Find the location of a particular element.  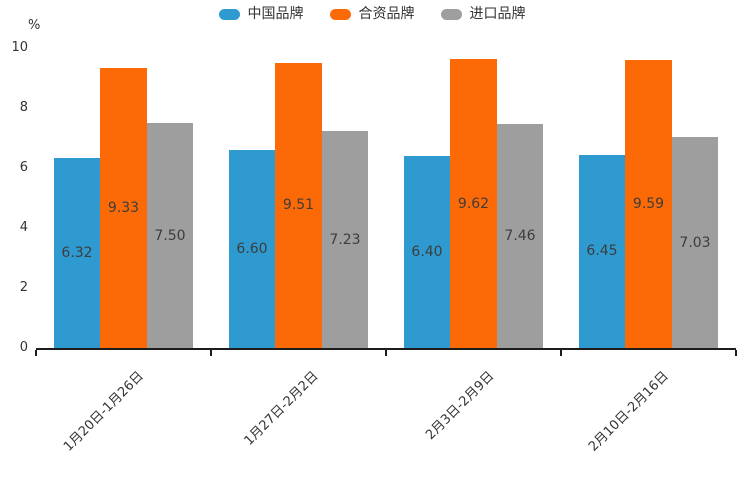

bar-中国品牌: 6.60 is located at coordinates (252, 249).